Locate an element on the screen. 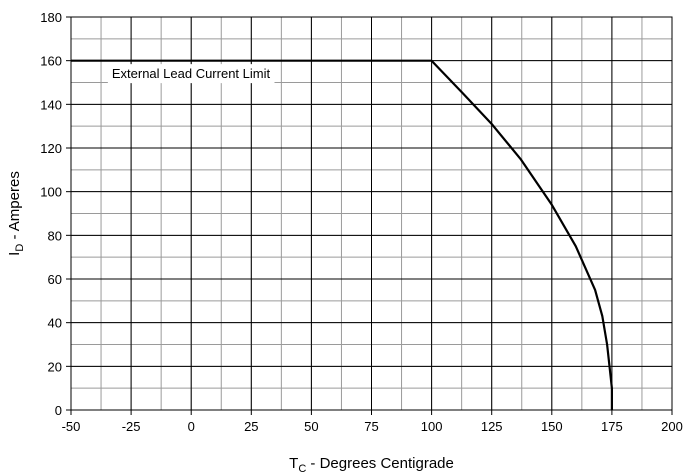 This screenshot has width=690, height=474. y-tick-label: 40 is located at coordinates (55, 323).